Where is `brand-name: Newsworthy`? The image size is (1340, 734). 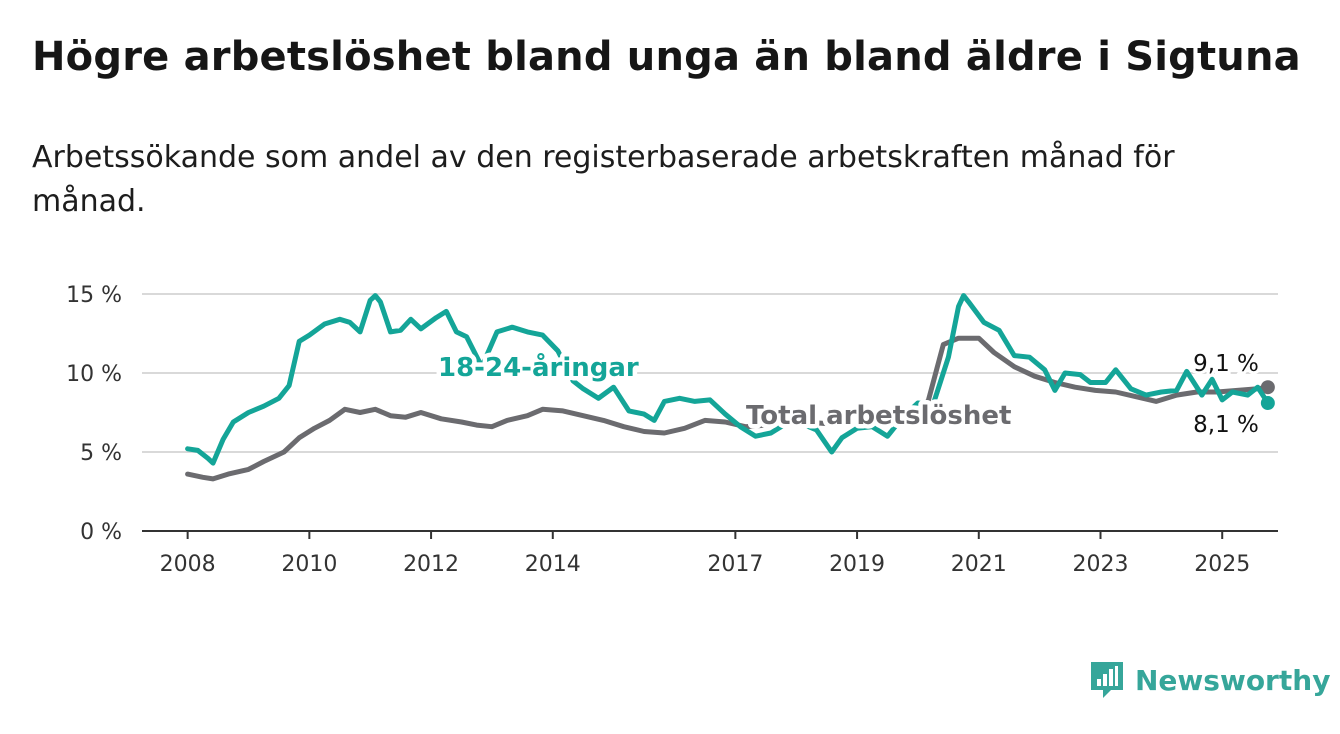
brand-name: Newsworthy is located at coordinates (1233, 680).